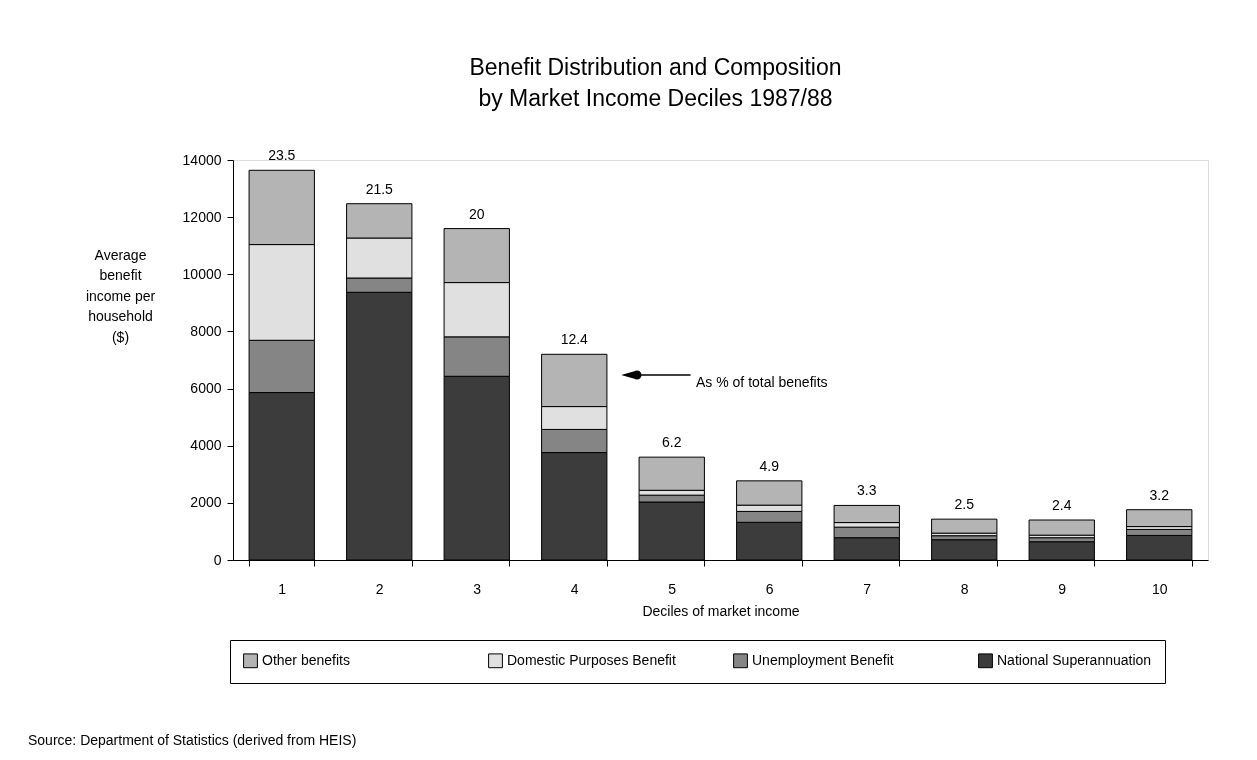 This screenshot has height=760, width=1257. What do you see at coordinates (867, 490) in the screenshot?
I see `annotation: 3.3` at bounding box center [867, 490].